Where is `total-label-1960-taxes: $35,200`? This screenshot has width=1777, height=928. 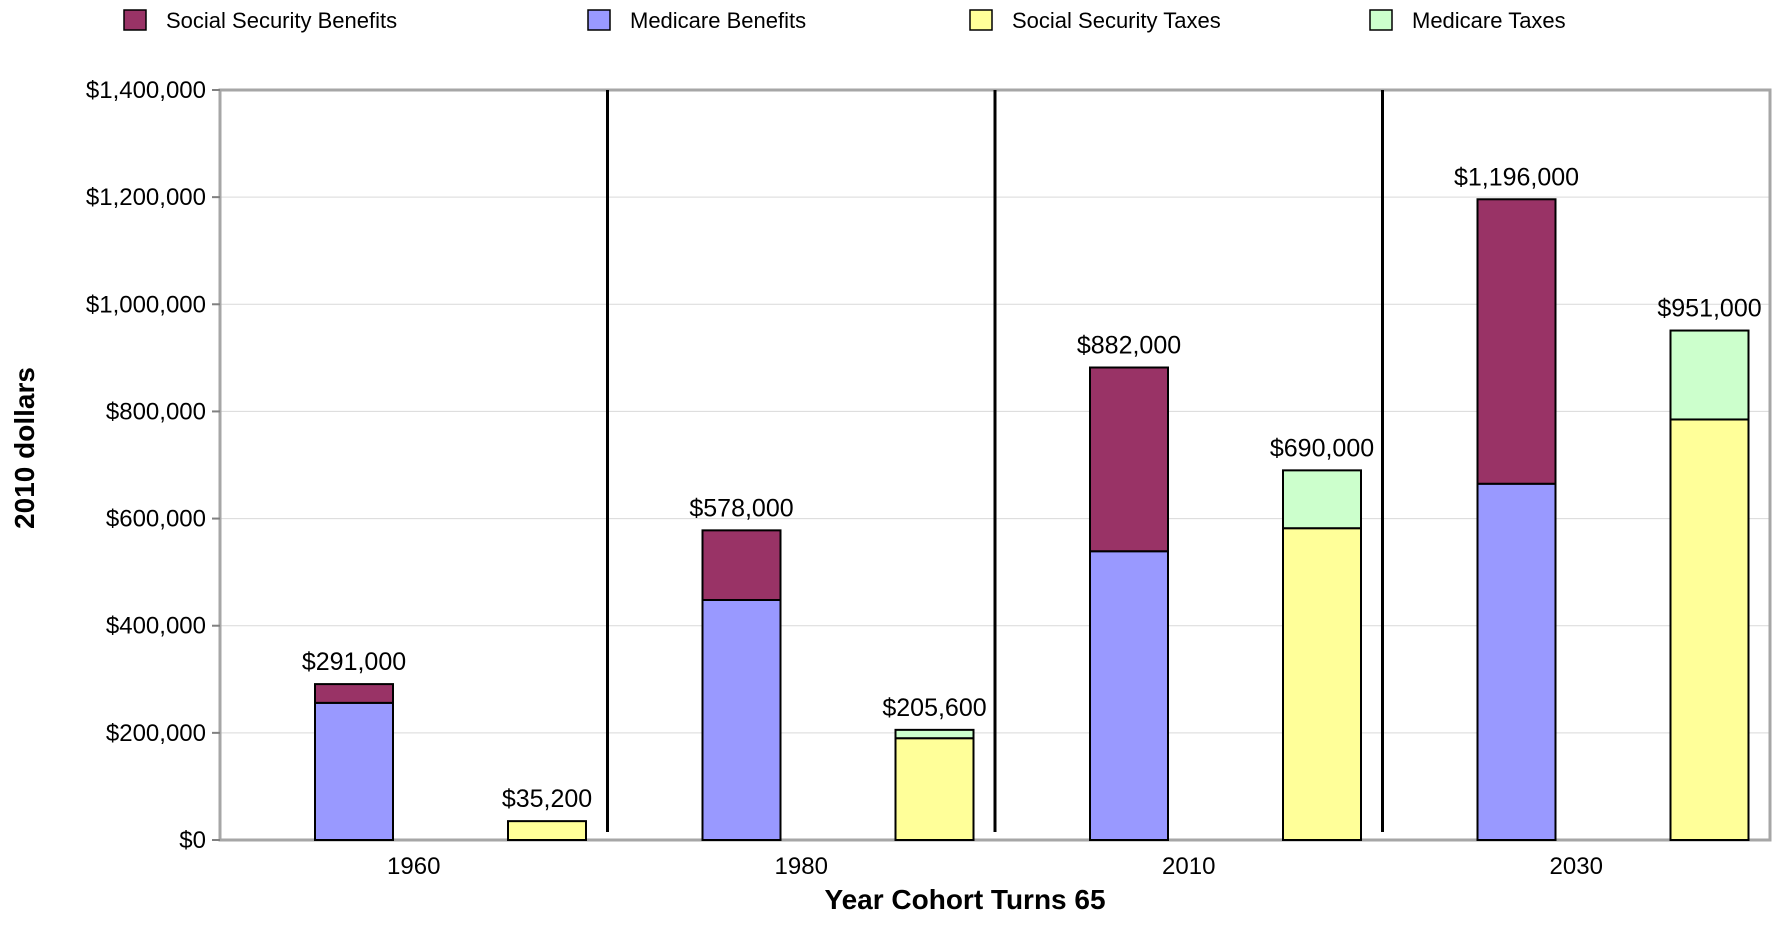 total-label-1960-taxes: $35,200 is located at coordinates (547, 799).